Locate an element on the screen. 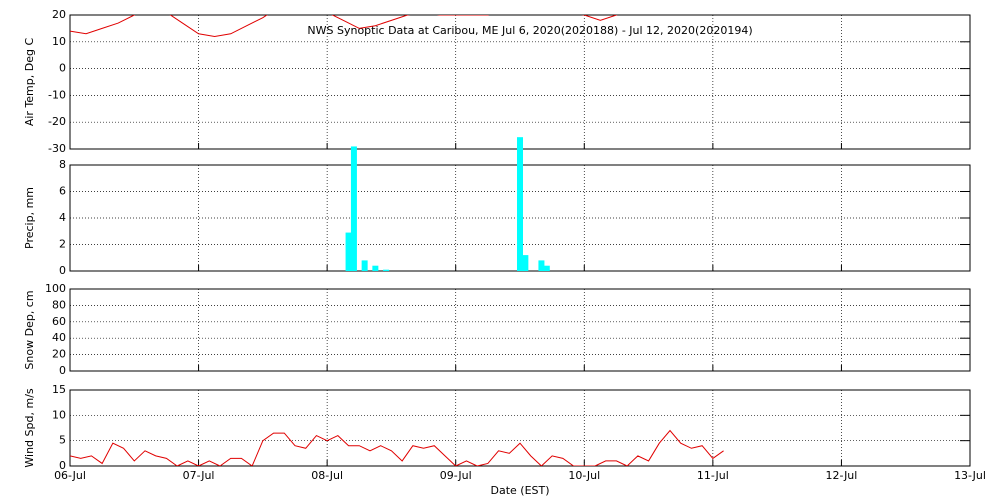 The height and width of the screenshot is (500, 1000). y-tick-label: -30 is located at coordinates (57, 148).